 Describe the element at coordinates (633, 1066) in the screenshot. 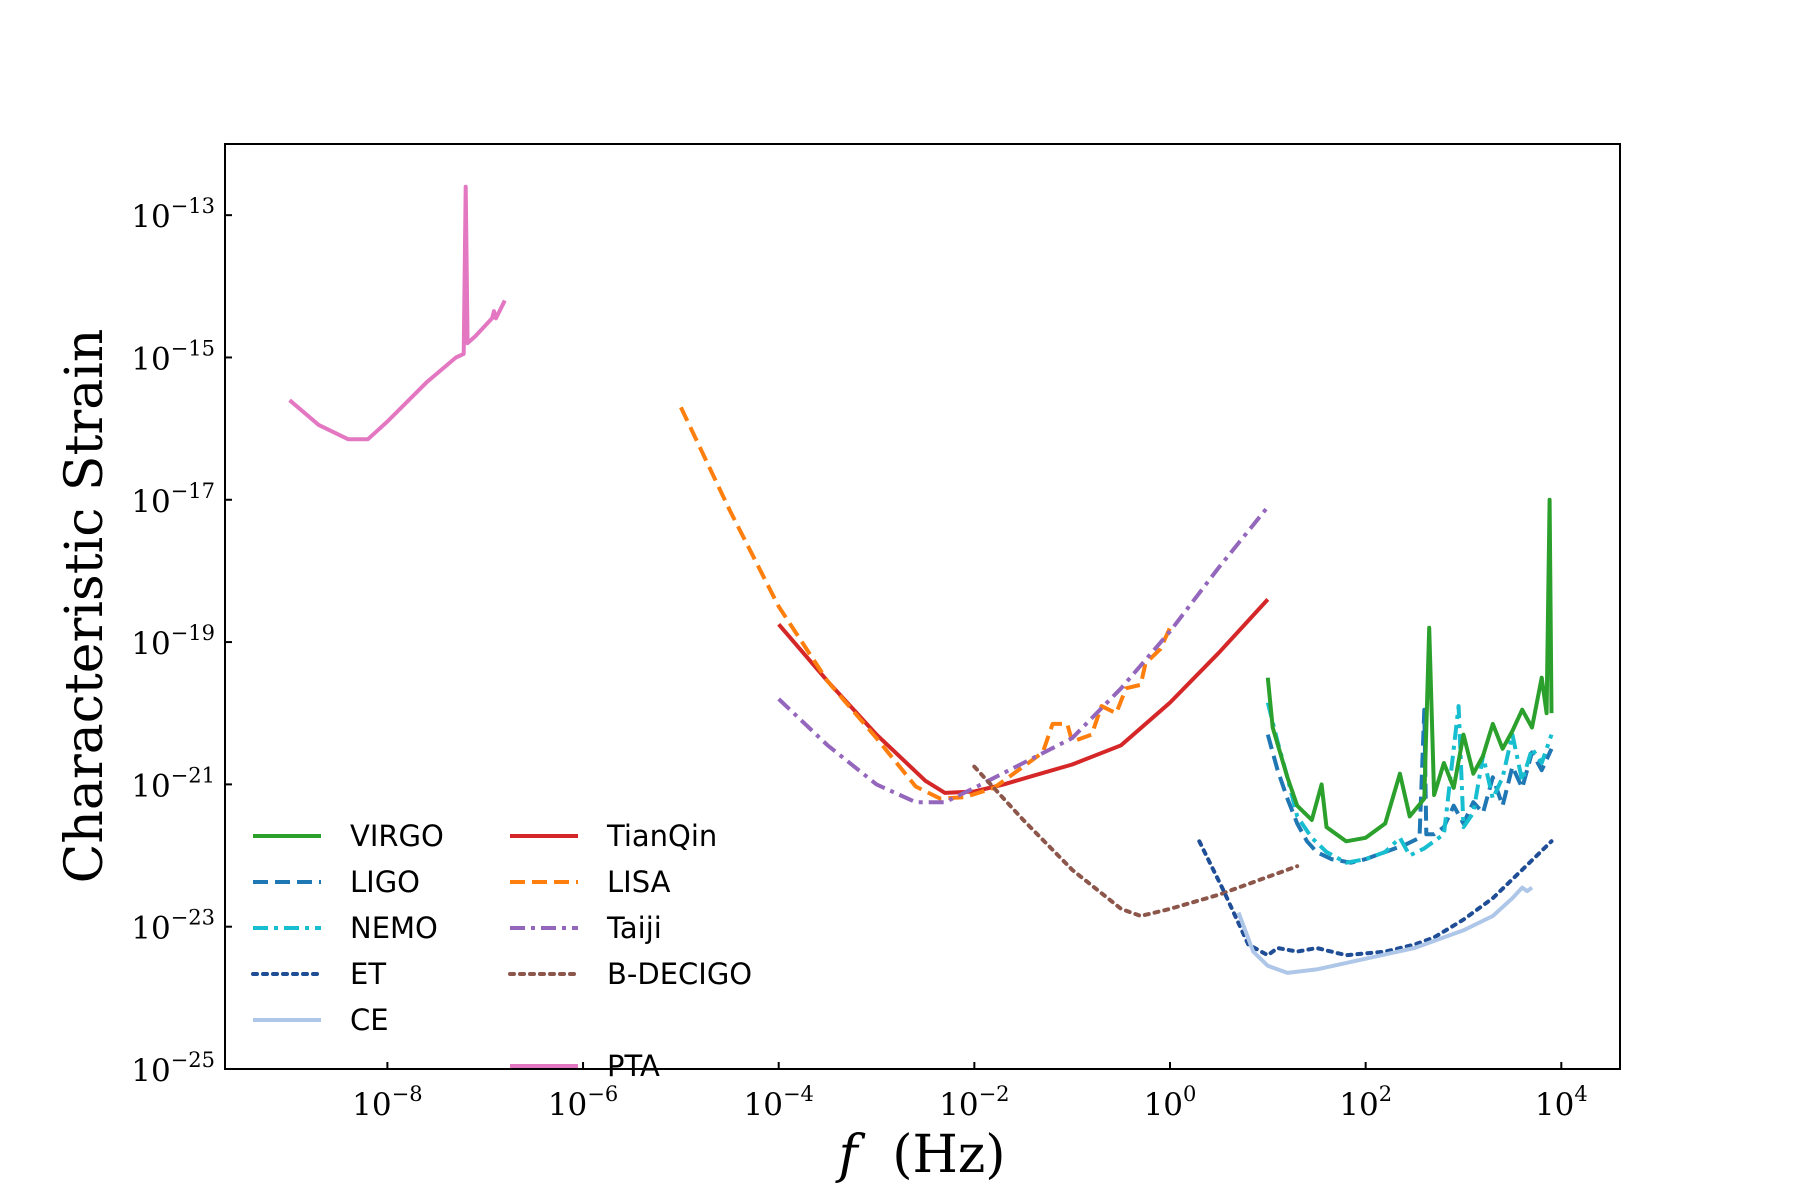

I see `legend-label: PTA` at that location.